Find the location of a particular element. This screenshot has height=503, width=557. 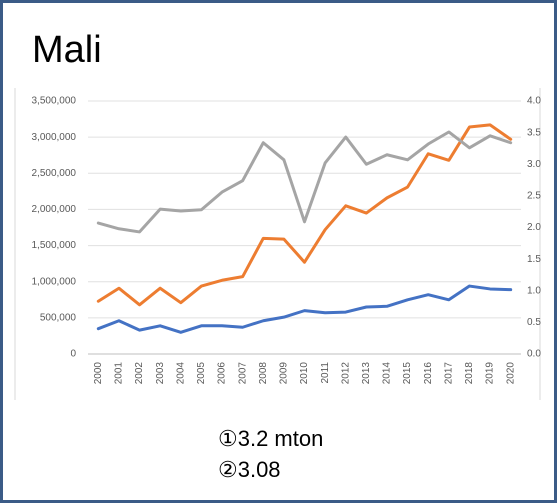

y2-tick-label: 3.5 is located at coordinates (534, 132).